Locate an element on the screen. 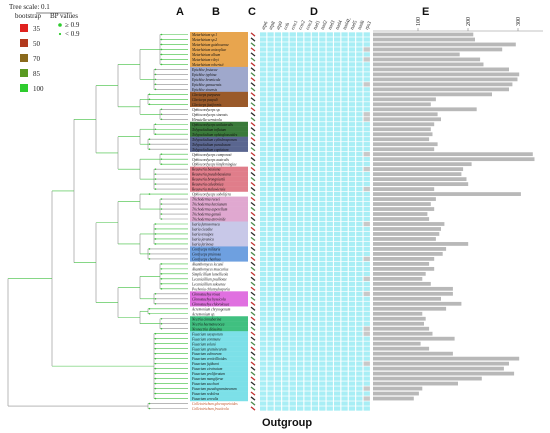 This screenshot has width=550, height=433. gene-column-header: cox3 is located at coordinates (310, 24).